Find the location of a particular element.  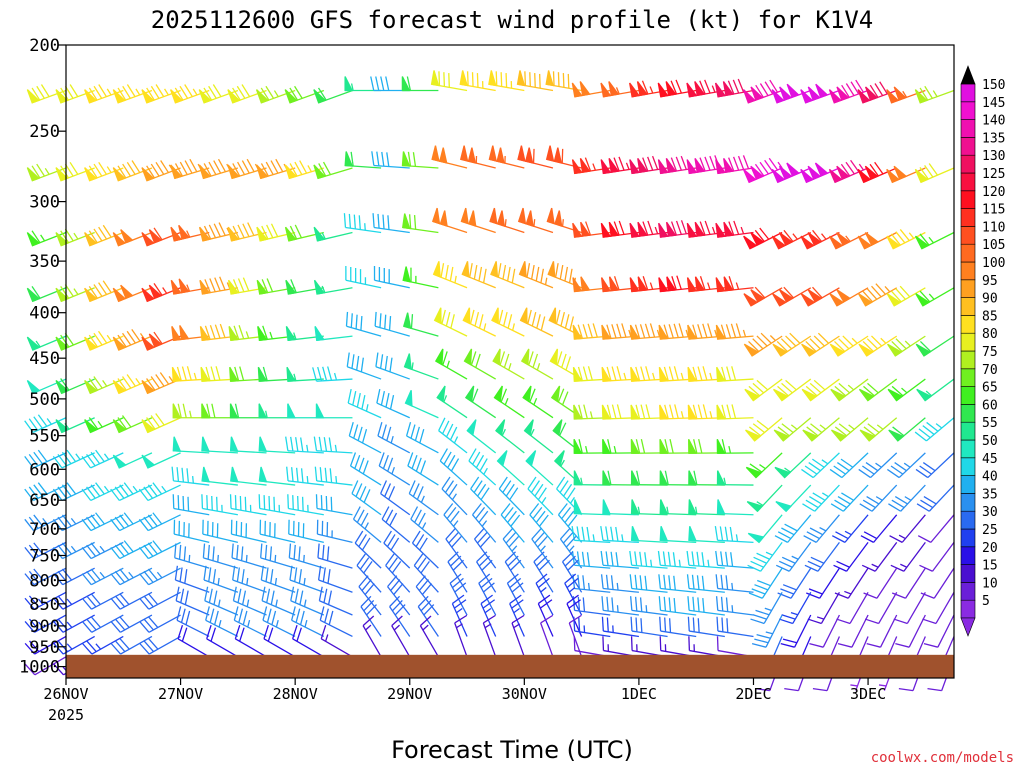

colorbar-swatch is located at coordinates (968, 573).